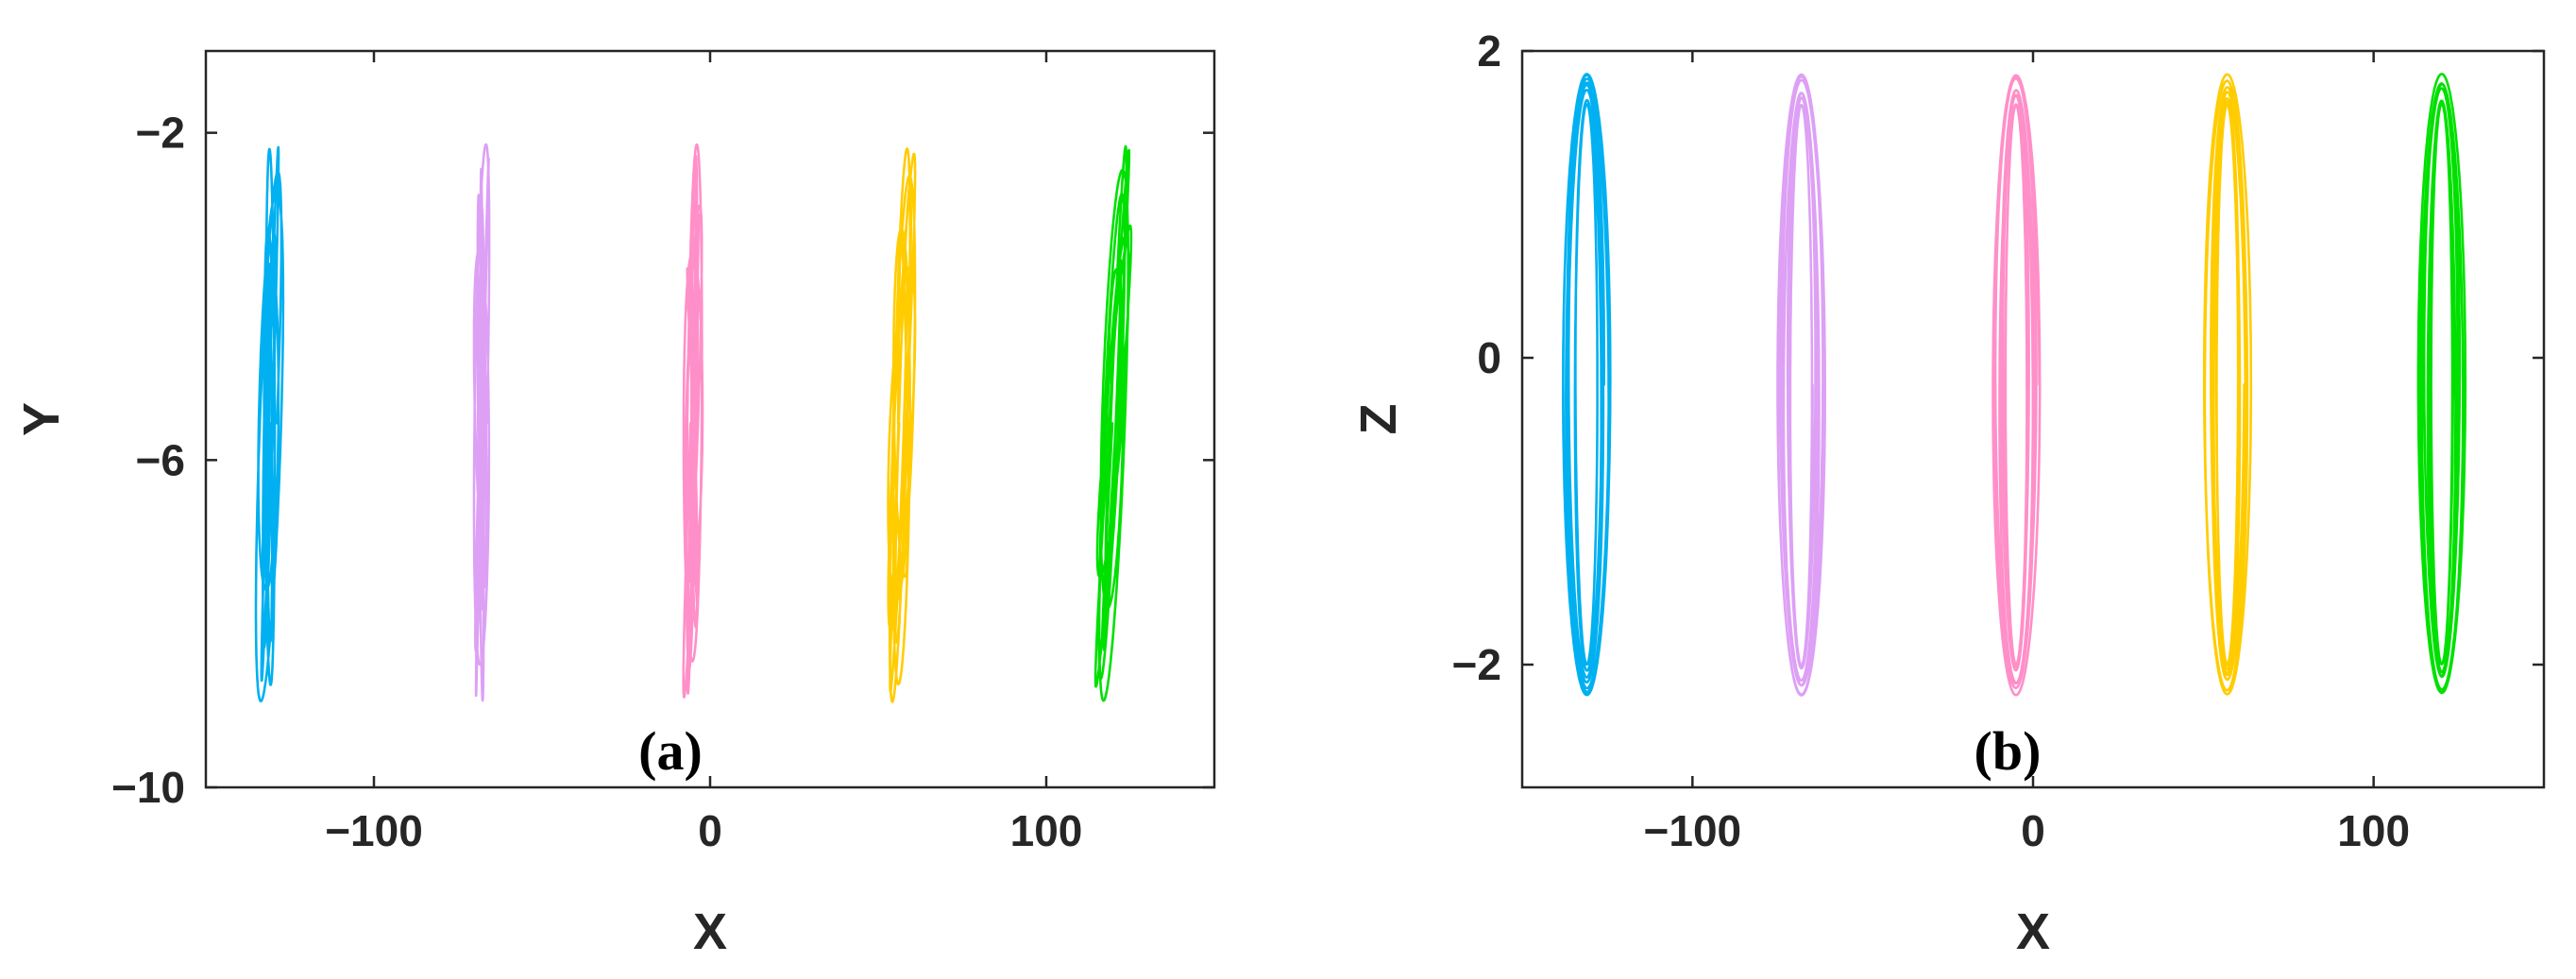 The width and height of the screenshot is (2576, 979). Describe the element at coordinates (1693, 830) in the screenshot. I see `panel-b-xtick-label: −100` at that location.